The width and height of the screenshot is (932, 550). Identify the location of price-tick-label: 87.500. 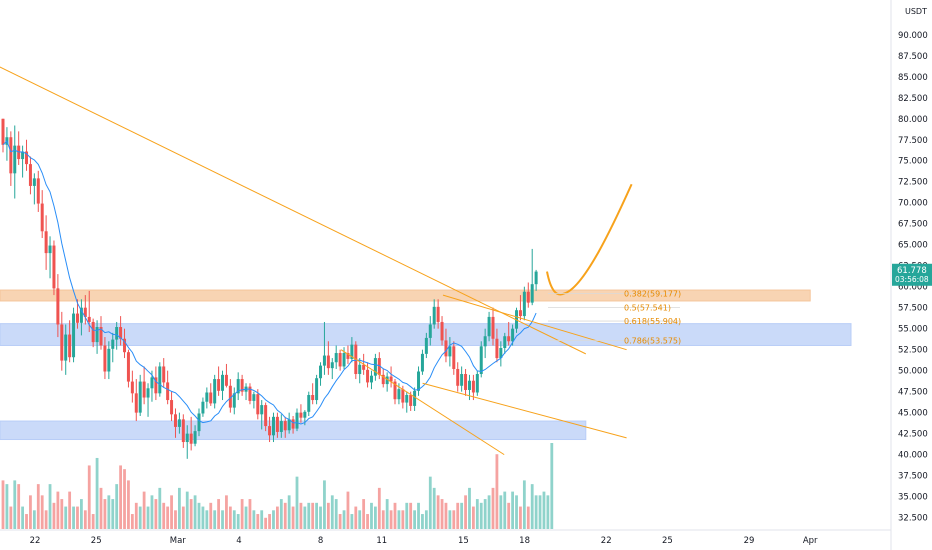
(913, 57).